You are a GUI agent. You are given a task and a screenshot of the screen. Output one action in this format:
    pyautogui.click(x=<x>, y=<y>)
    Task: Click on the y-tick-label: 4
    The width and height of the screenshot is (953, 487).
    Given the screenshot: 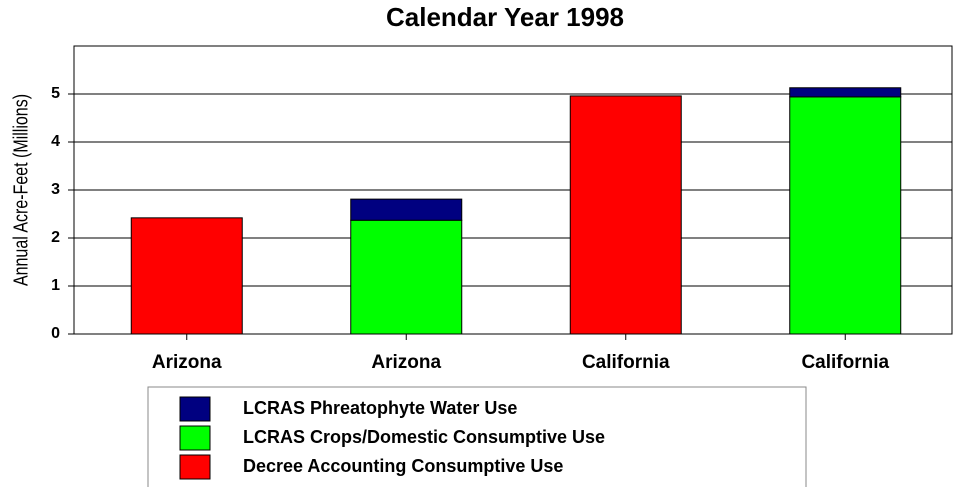 What is the action you would take?
    pyautogui.click(x=55, y=141)
    